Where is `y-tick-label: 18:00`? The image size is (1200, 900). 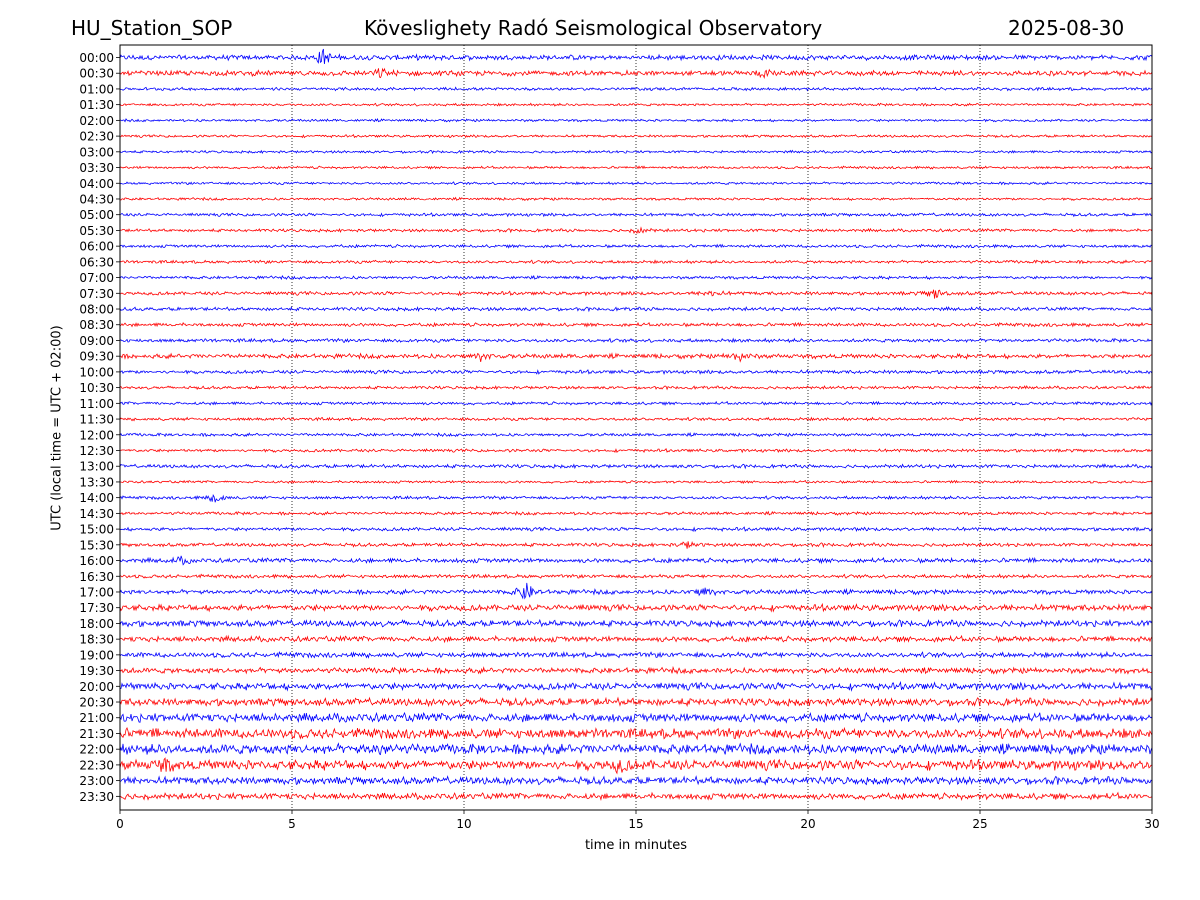
y-tick-label: 18:00 is located at coordinates (96, 624).